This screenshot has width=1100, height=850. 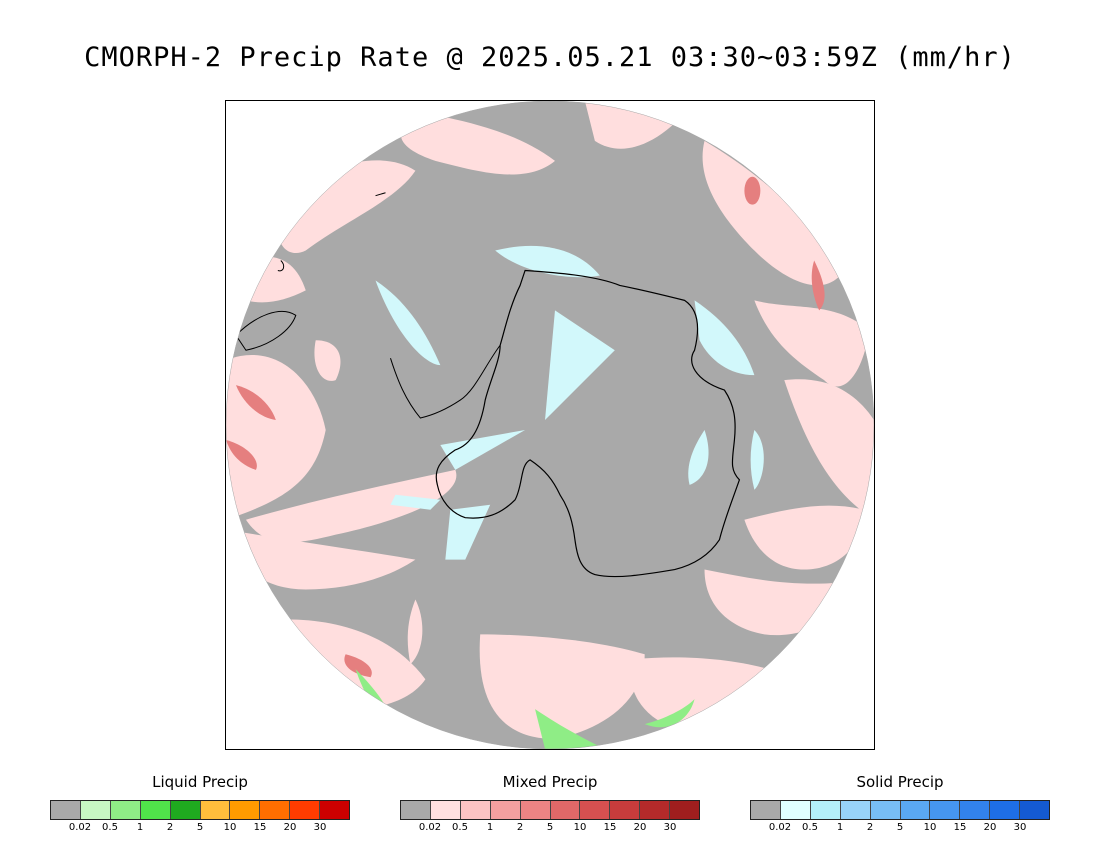 I want to click on legend-mixed-precip: Mixed Precip 0.02 0.5 1 2 5 10 15 20 30, so click(x=550, y=803).